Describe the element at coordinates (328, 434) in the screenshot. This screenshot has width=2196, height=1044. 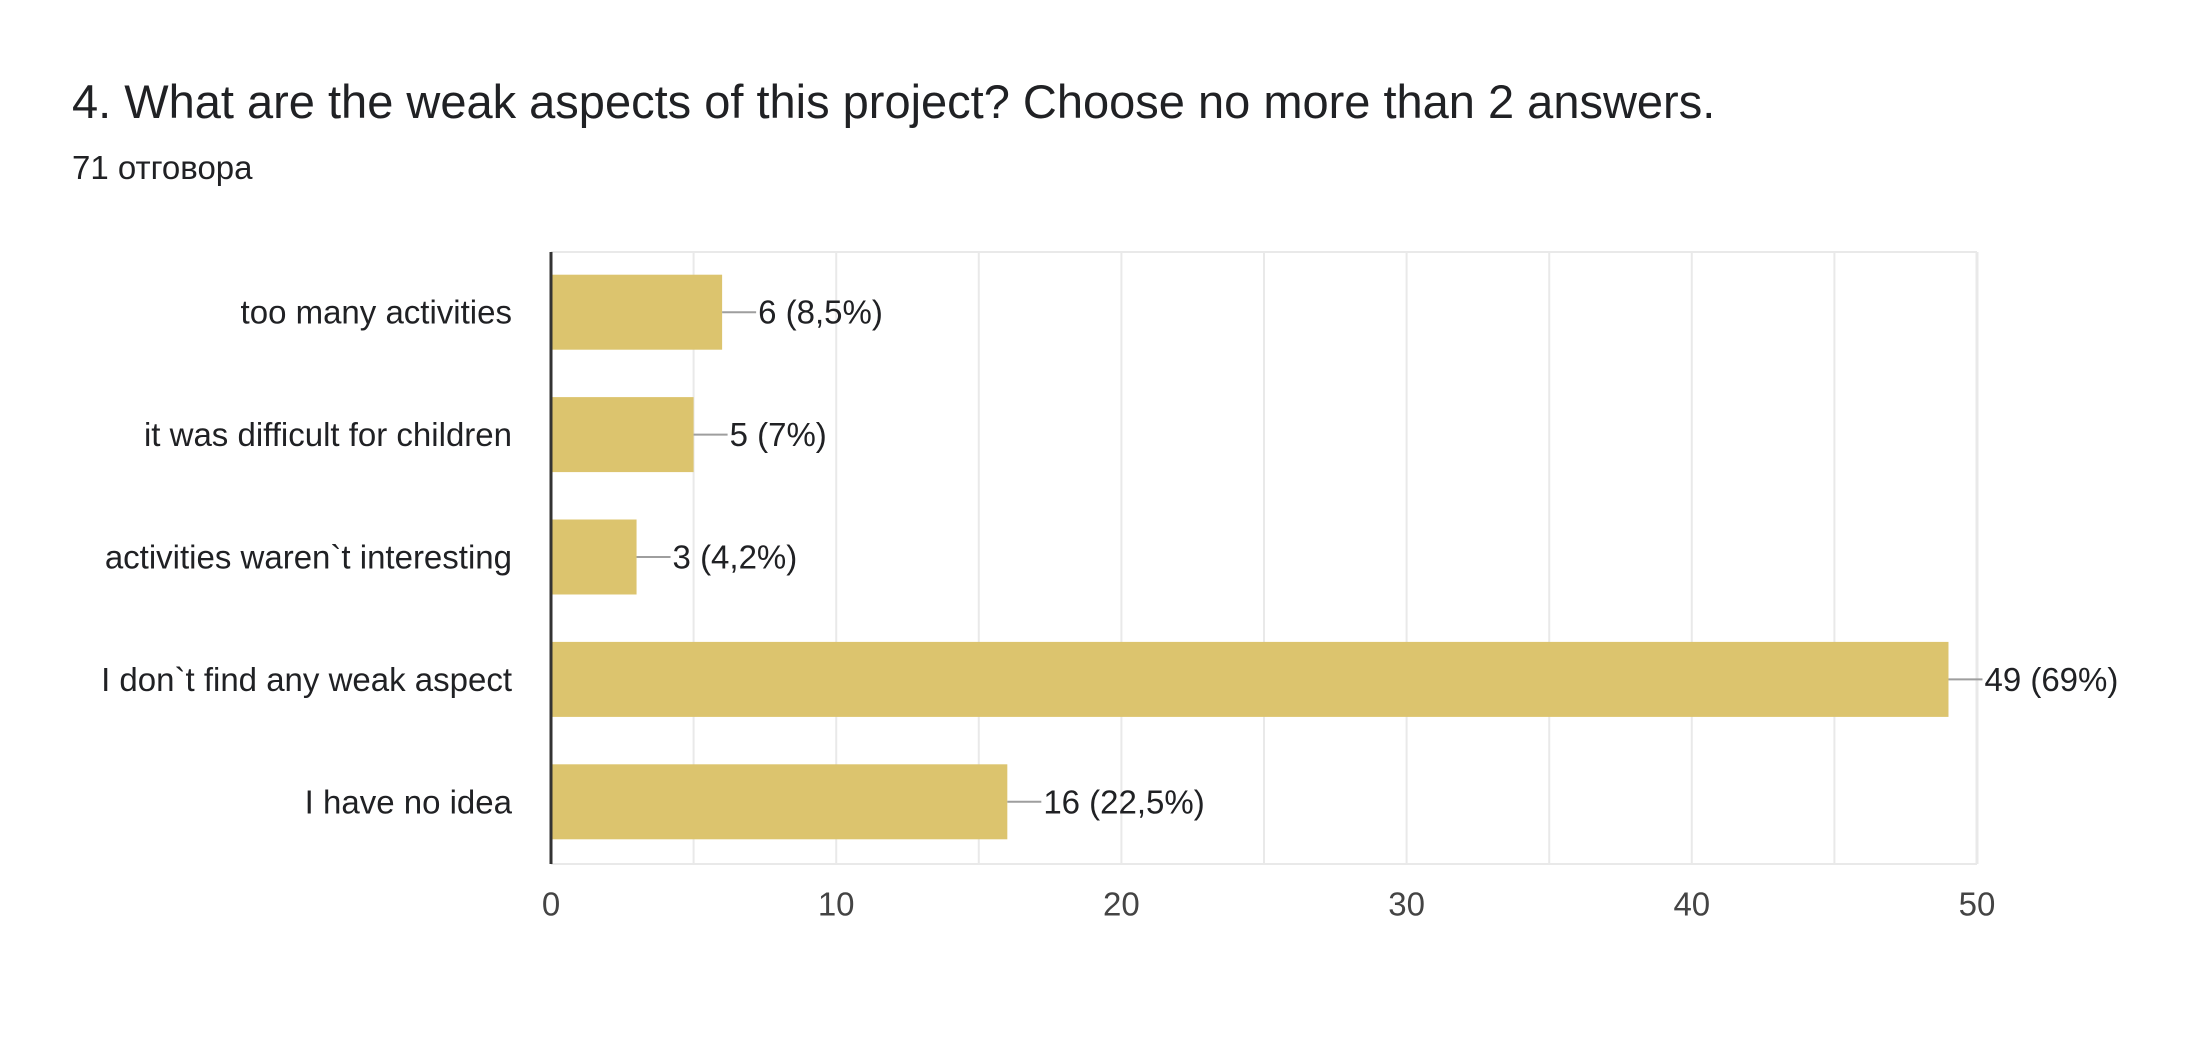
I see `category-label: it was difficult for children` at that location.